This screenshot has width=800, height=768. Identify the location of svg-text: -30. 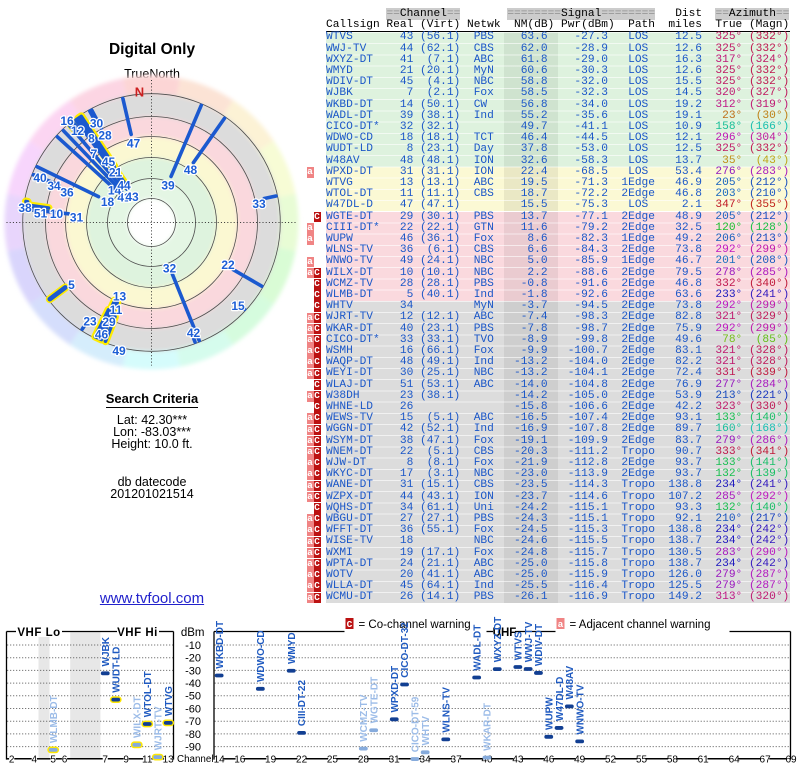
(193, 671).